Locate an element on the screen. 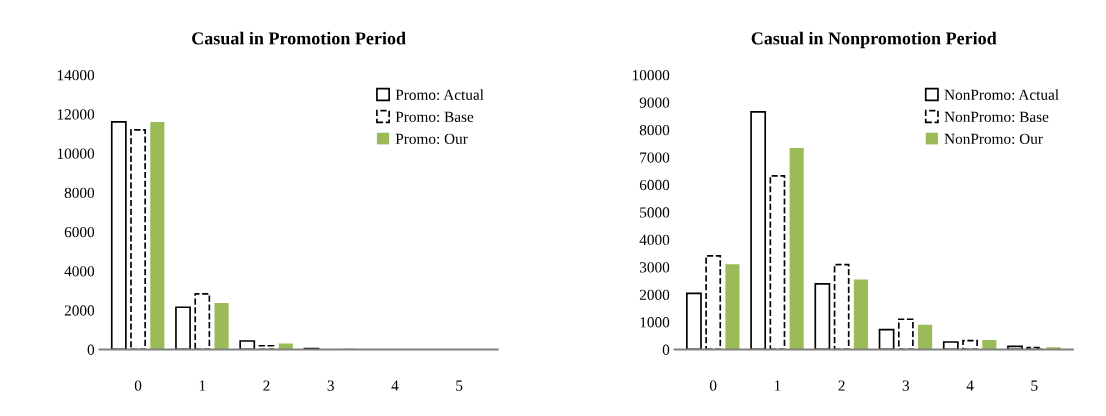 This screenshot has height=416, width=1106. y-tick-label: 5000 is located at coordinates (655, 212).